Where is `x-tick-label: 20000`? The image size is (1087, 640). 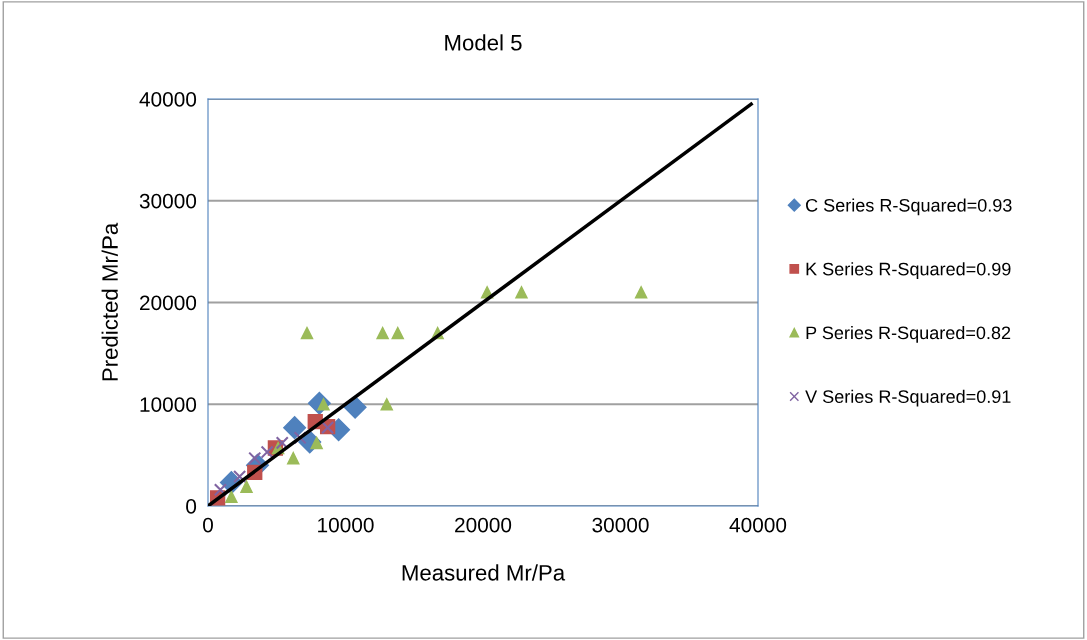
x-tick-label: 20000 is located at coordinates (483, 525).